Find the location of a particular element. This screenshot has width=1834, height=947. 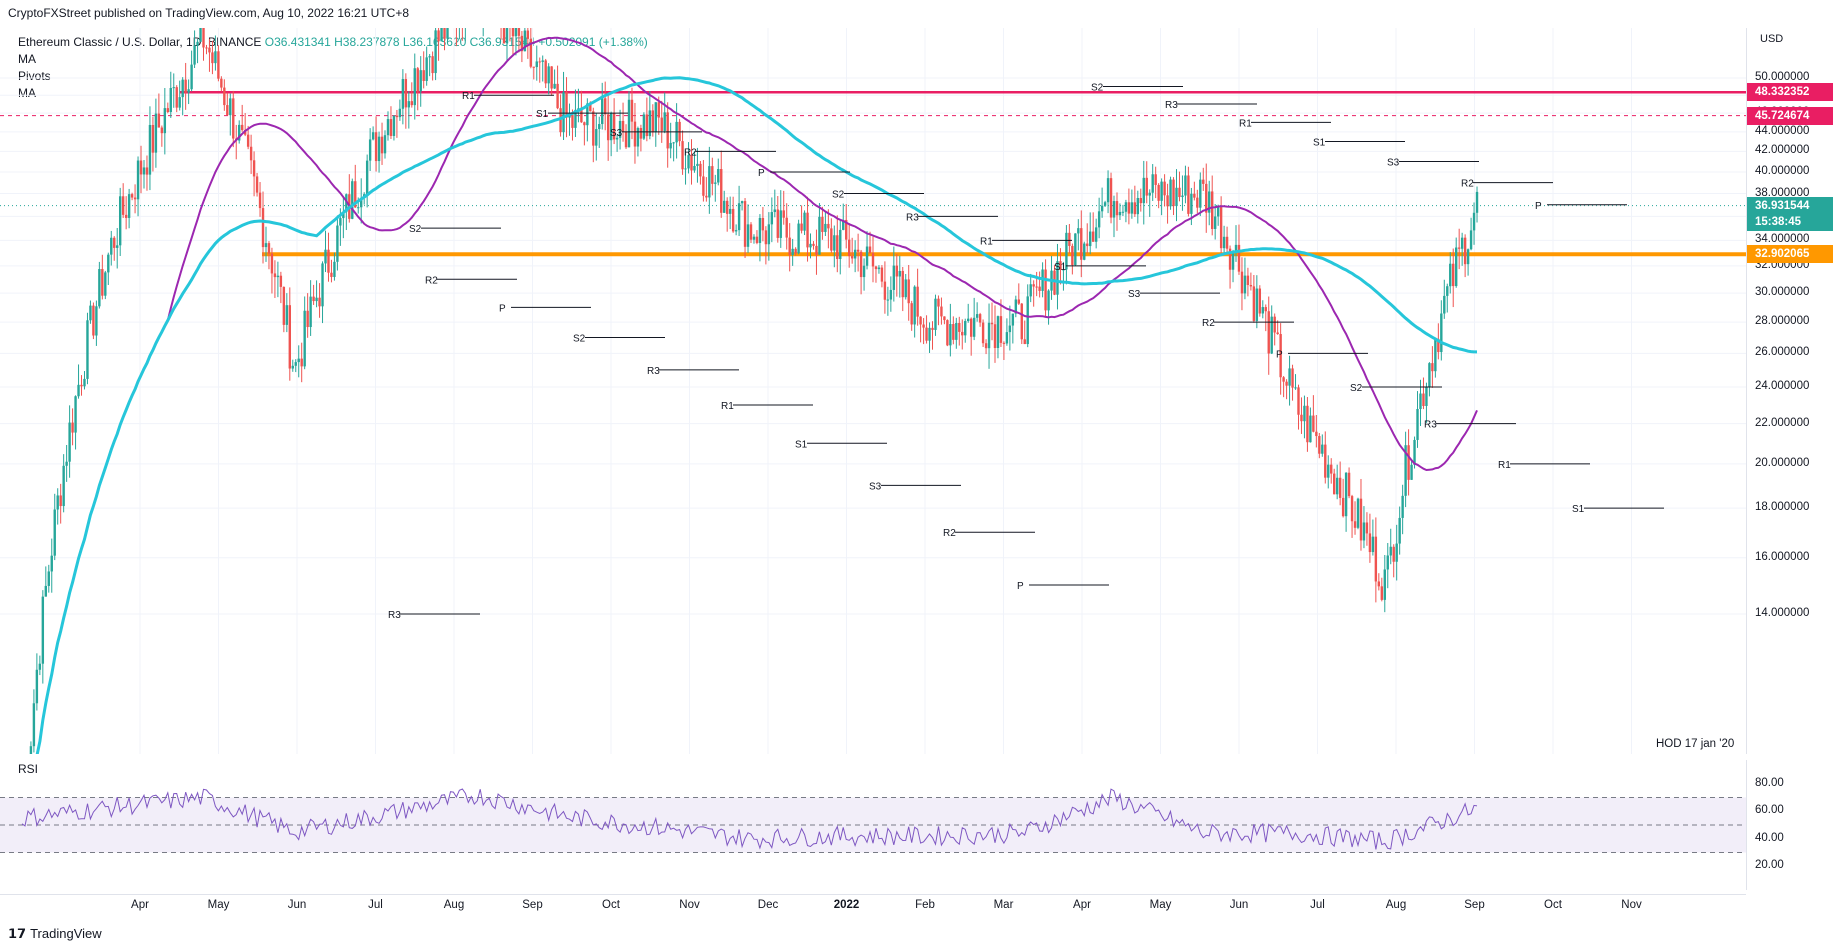

time-tick-label: Jun is located at coordinates (297, 905).